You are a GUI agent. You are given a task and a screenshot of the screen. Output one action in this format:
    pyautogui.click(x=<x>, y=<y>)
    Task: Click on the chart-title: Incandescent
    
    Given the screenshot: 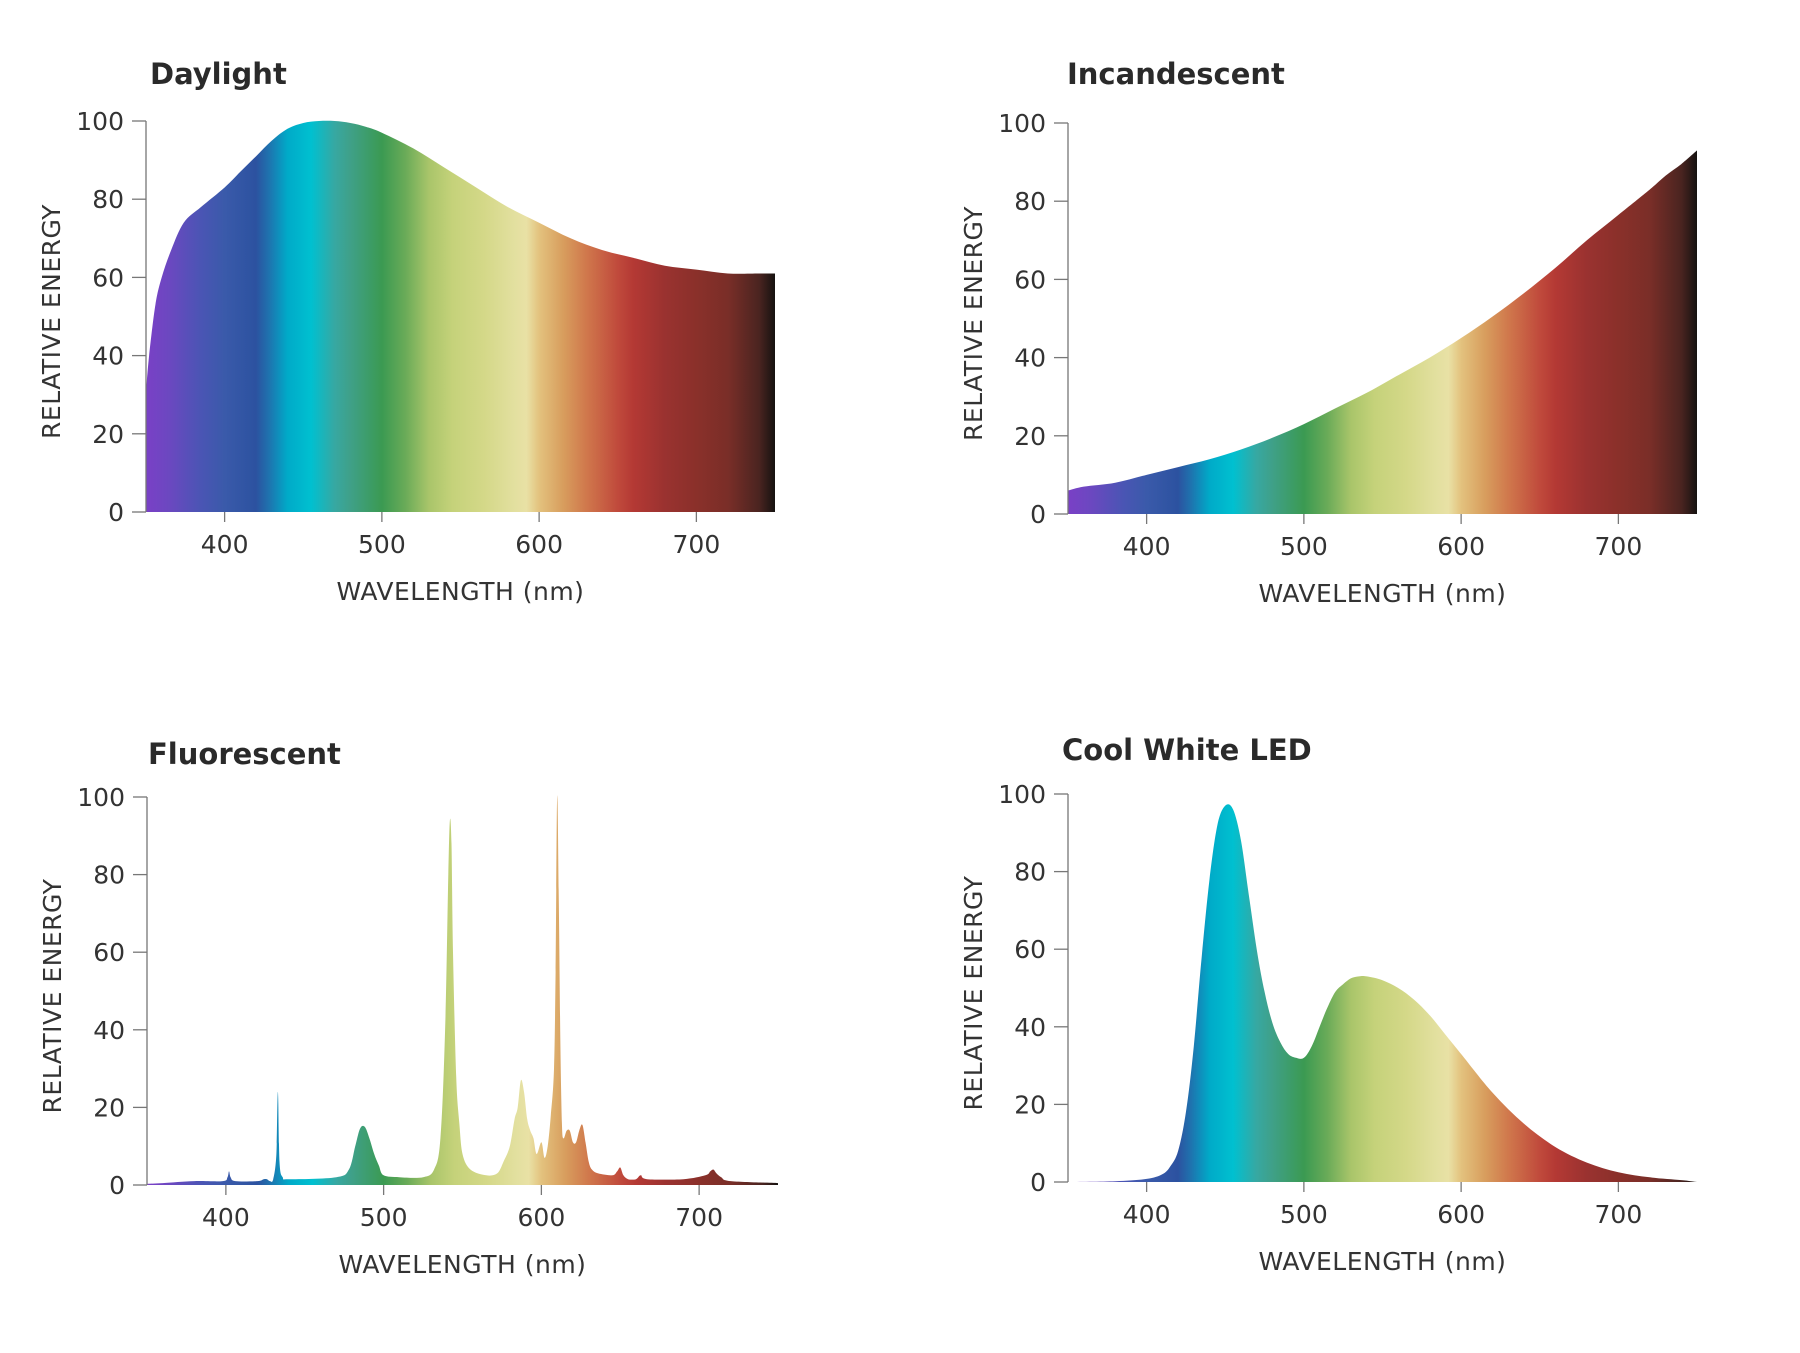 What is the action you would take?
    pyautogui.click(x=1176, y=74)
    